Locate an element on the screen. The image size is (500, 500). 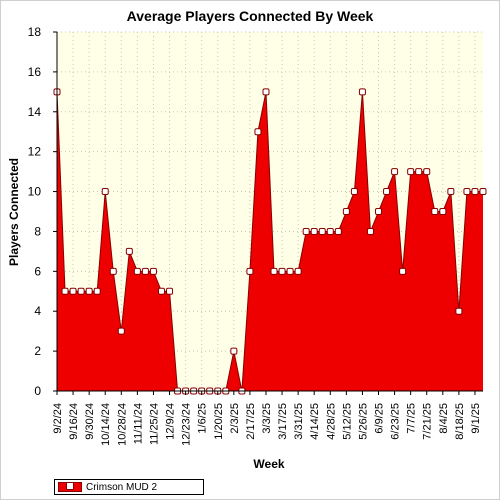
y-tick-label: 2 is located at coordinates (37, 351).